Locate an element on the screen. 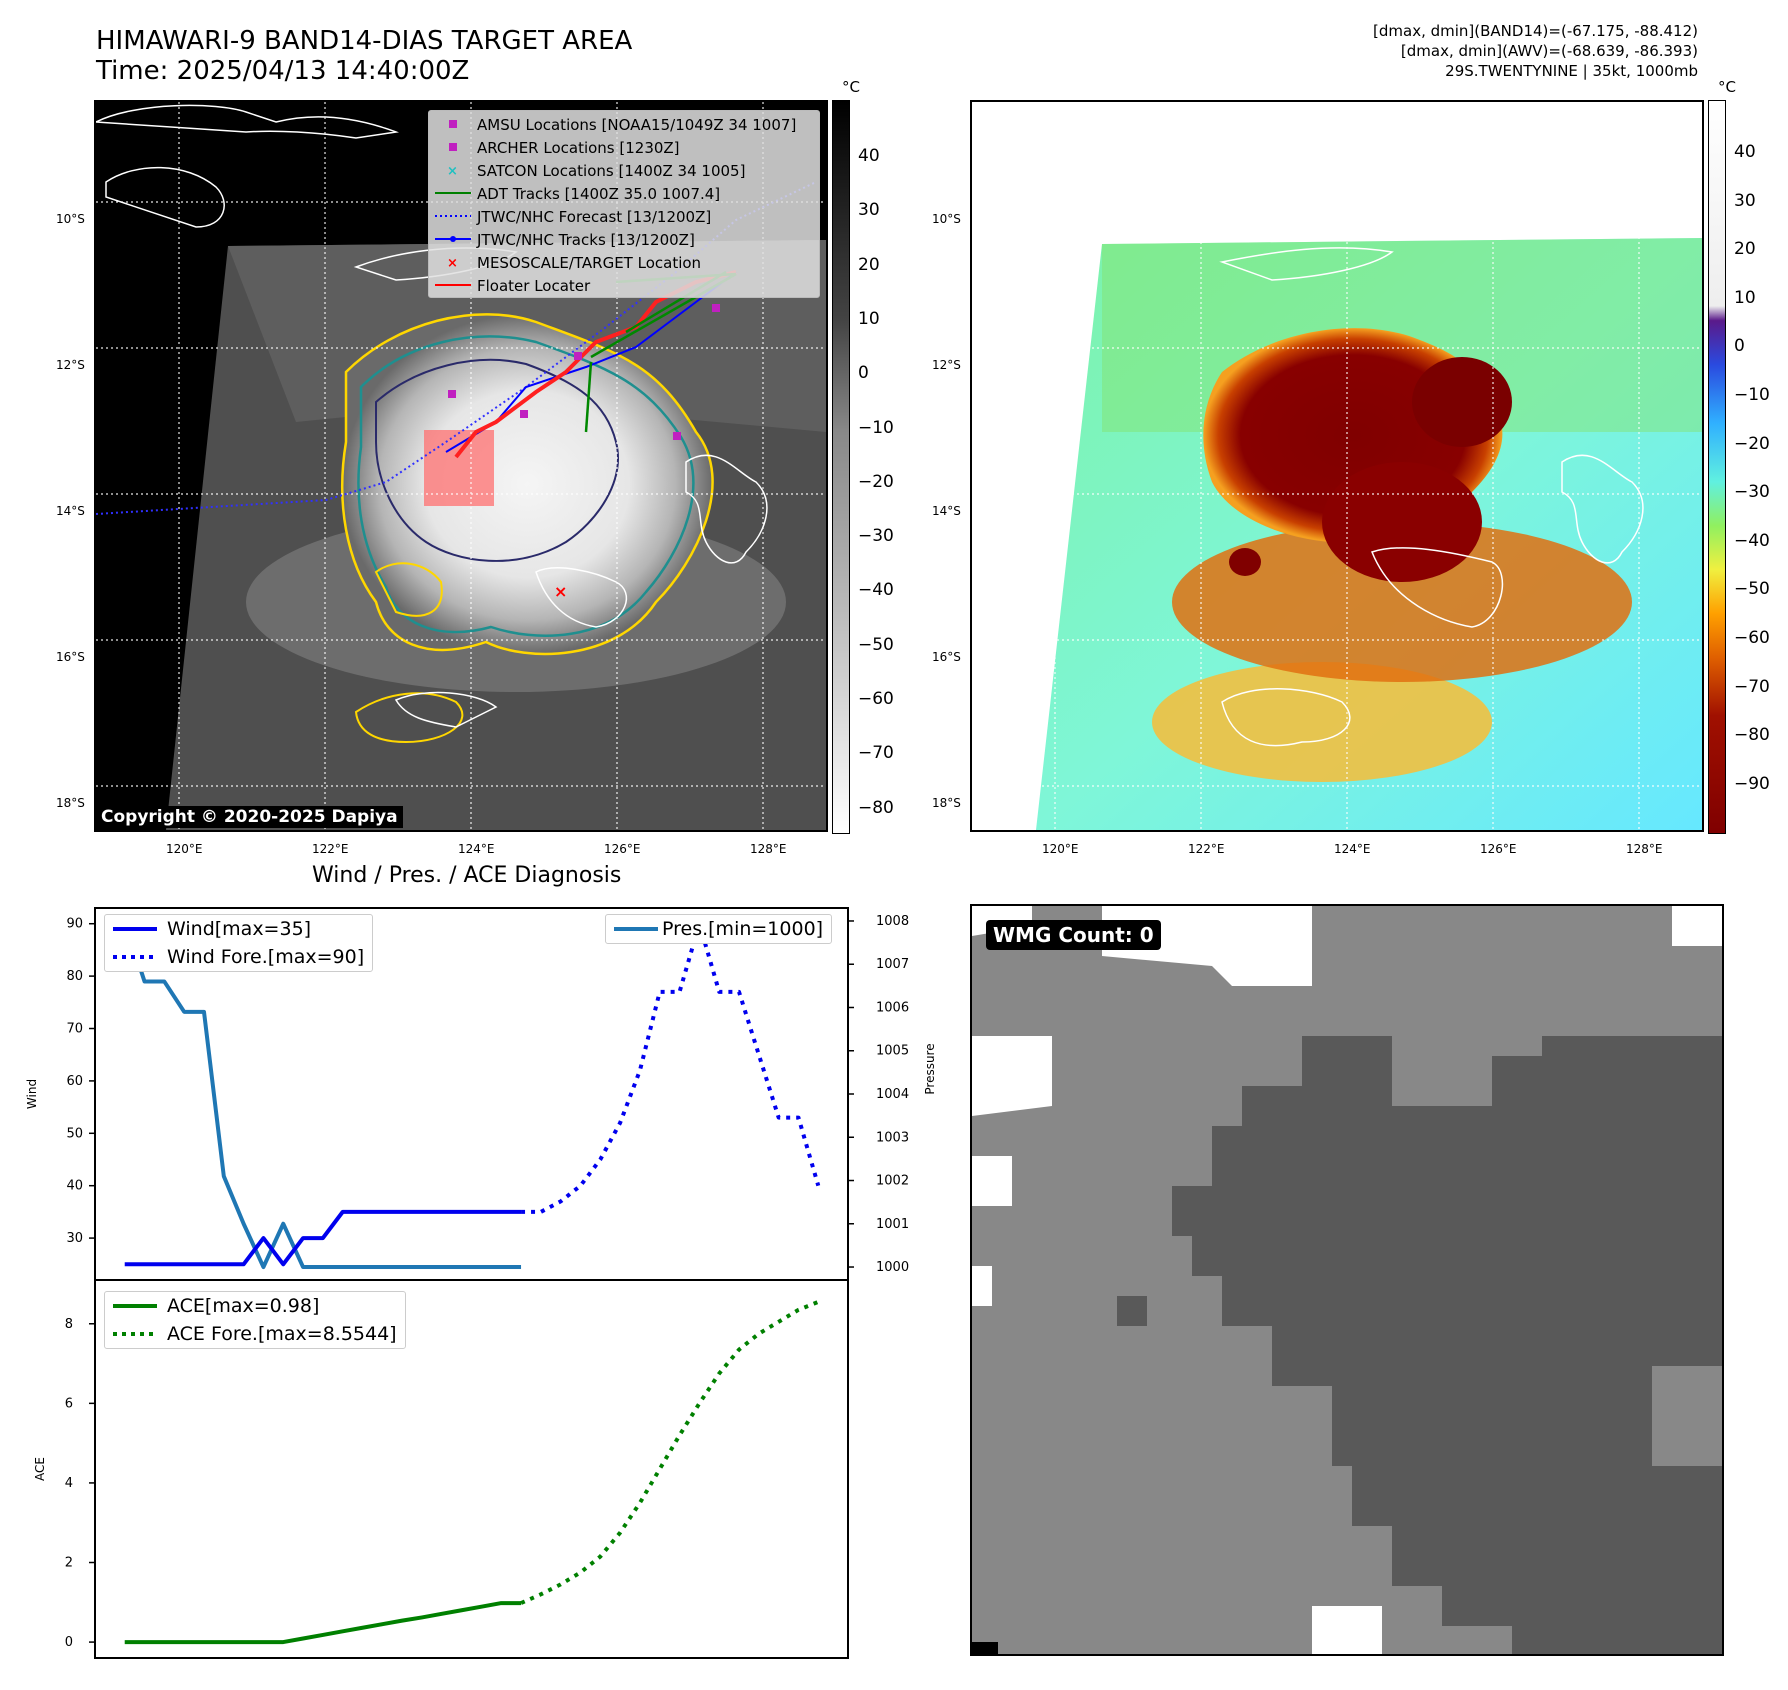 This screenshot has height=1690, width=1788. gray-colorbar-tick: 20 is located at coordinates (869, 264).